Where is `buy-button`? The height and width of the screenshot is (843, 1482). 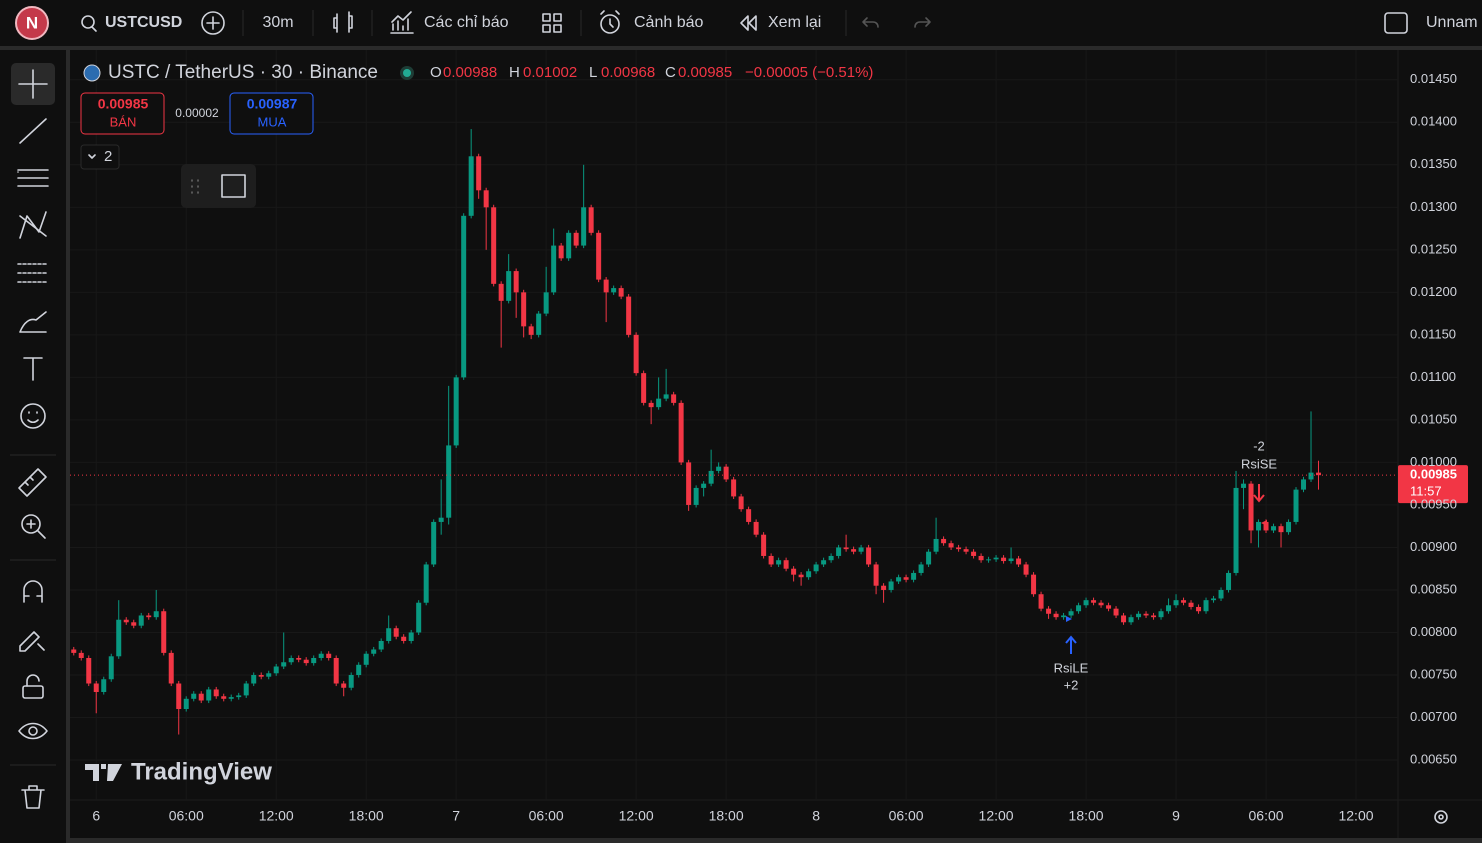
buy-button is located at coordinates (271, 113).